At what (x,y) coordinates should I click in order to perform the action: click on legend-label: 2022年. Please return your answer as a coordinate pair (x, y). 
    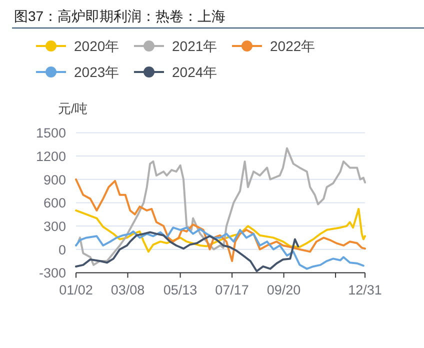
    Looking at the image, I should click on (293, 46).